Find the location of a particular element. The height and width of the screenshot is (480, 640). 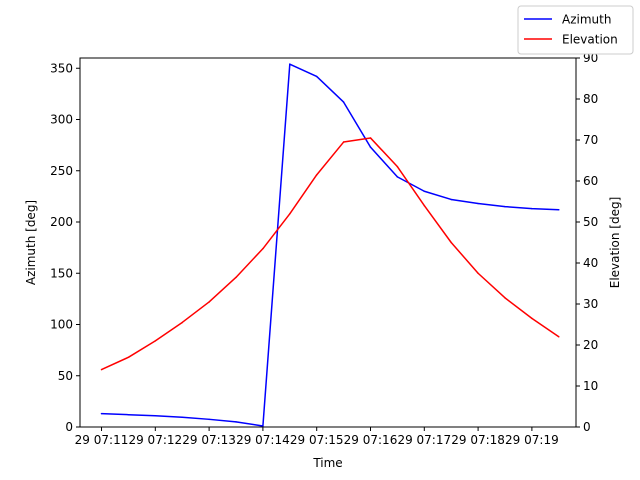

x-tick-label: 29 07:16 is located at coordinates (371, 440).